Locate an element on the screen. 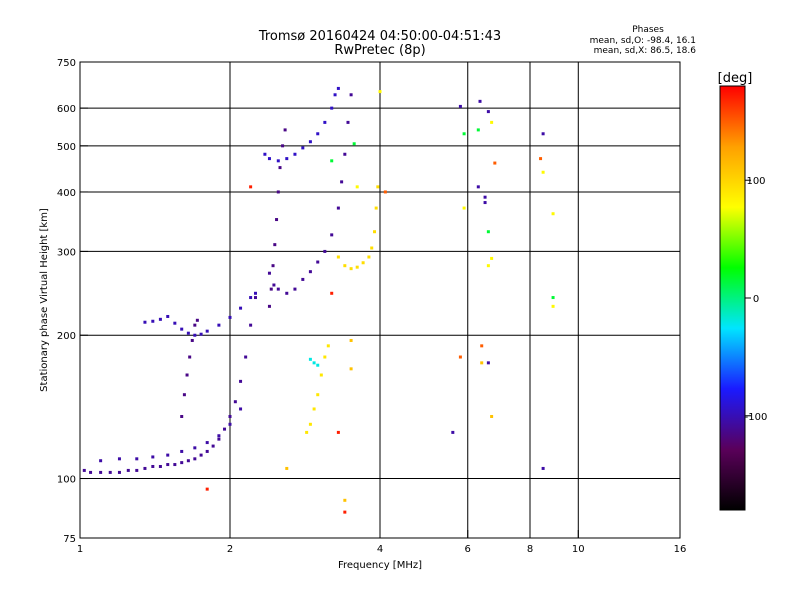 The width and height of the screenshot is (800, 600). x-tick-label: 1 is located at coordinates (80, 549).